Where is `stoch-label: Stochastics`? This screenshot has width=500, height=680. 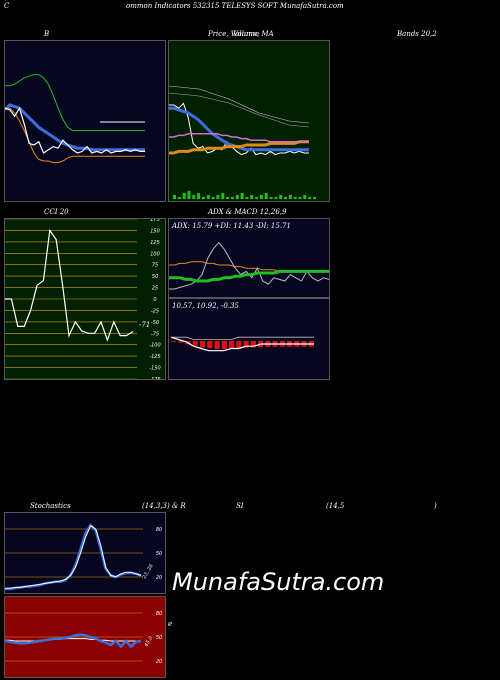
stoch-label: Stochastics is located at coordinates (50, 506).